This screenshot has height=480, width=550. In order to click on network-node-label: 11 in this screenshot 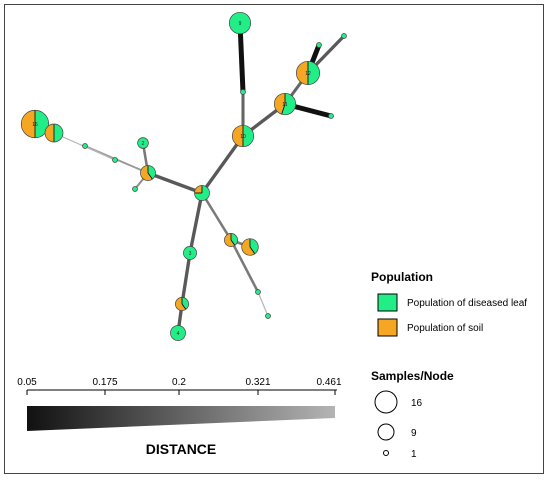, I will do `click(284, 105)`.